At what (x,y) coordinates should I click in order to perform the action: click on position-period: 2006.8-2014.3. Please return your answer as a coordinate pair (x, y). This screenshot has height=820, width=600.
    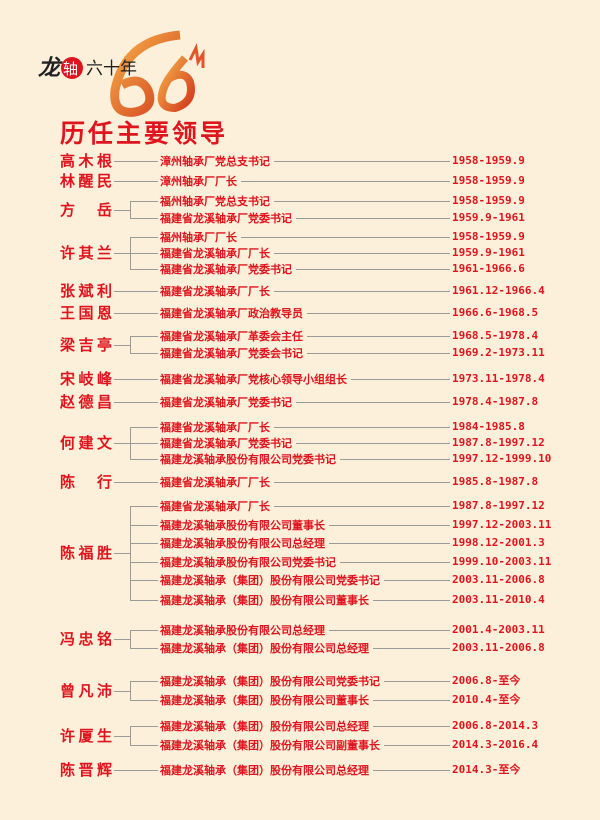
    Looking at the image, I should click on (495, 725).